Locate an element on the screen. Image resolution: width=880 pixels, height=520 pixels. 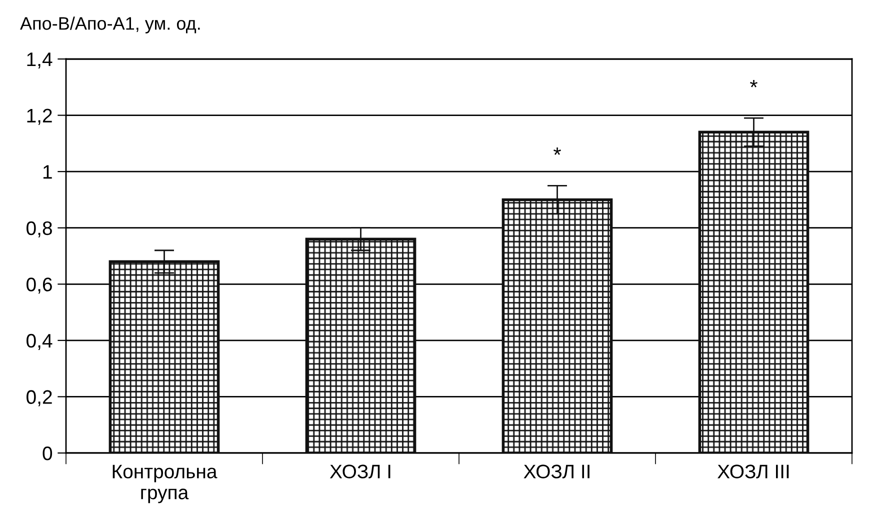
x-tick-label: Контрольна група is located at coordinates (165, 484).